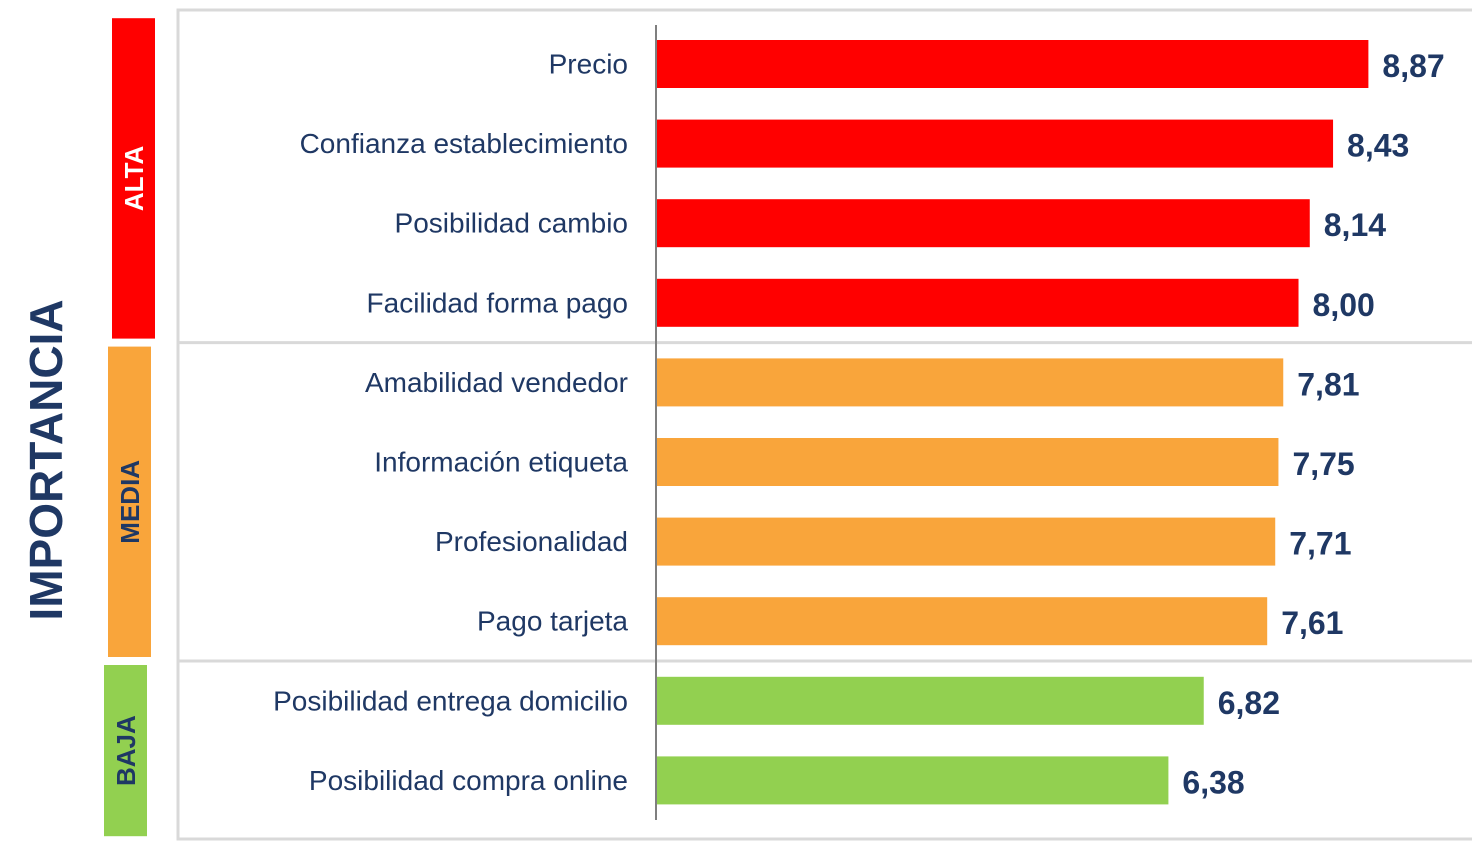 The image size is (1472, 843). What do you see at coordinates (468, 780) in the screenshot?
I see `category-label: Posibilidad compra online` at bounding box center [468, 780].